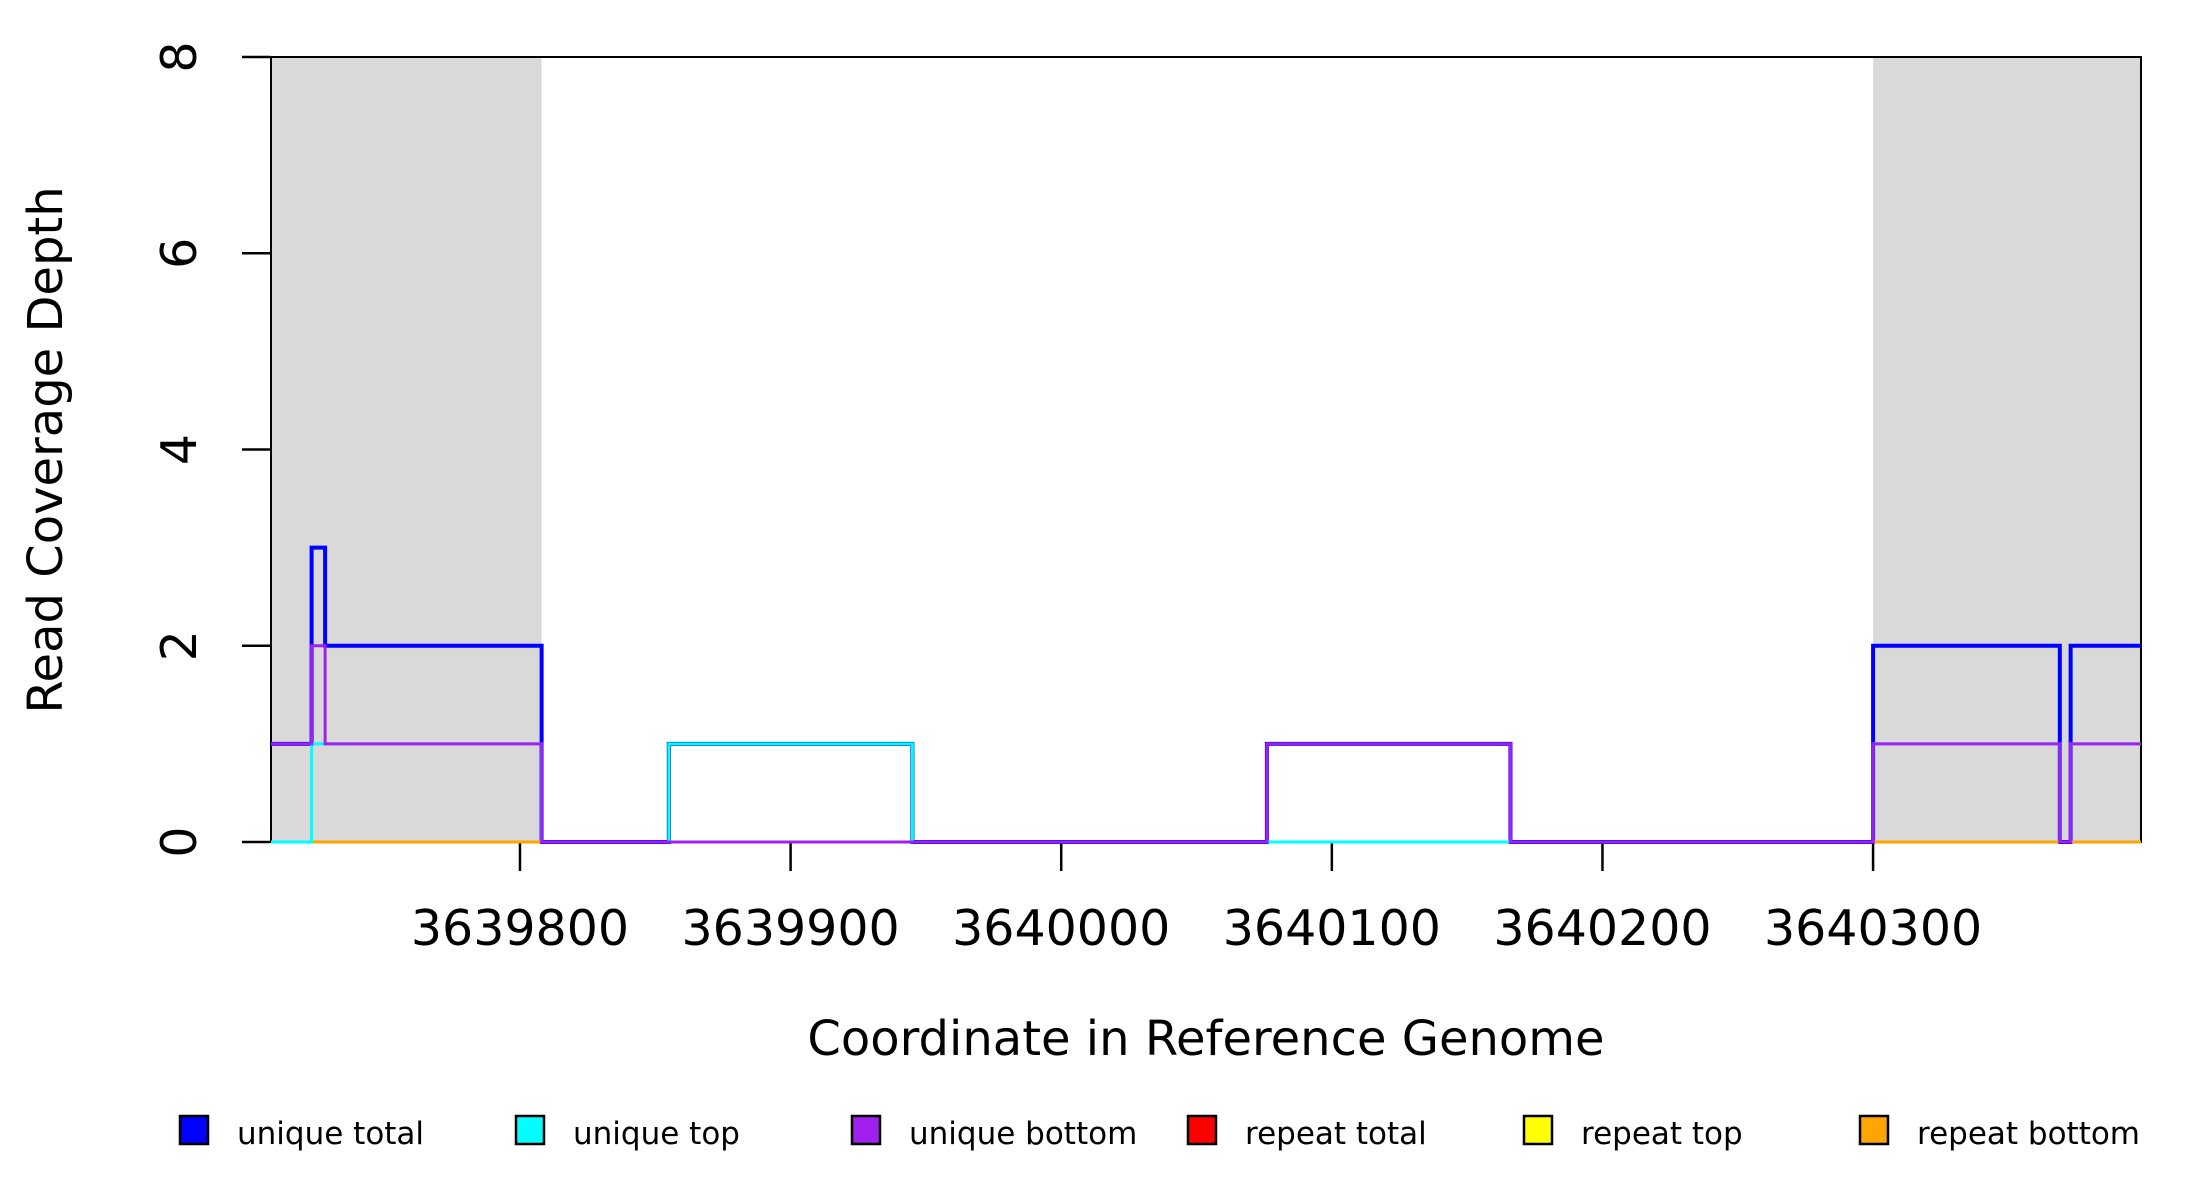  What do you see at coordinates (1205, 1039) in the screenshot?
I see `x-axis-title: Coordinate in Reference Genome` at bounding box center [1205, 1039].